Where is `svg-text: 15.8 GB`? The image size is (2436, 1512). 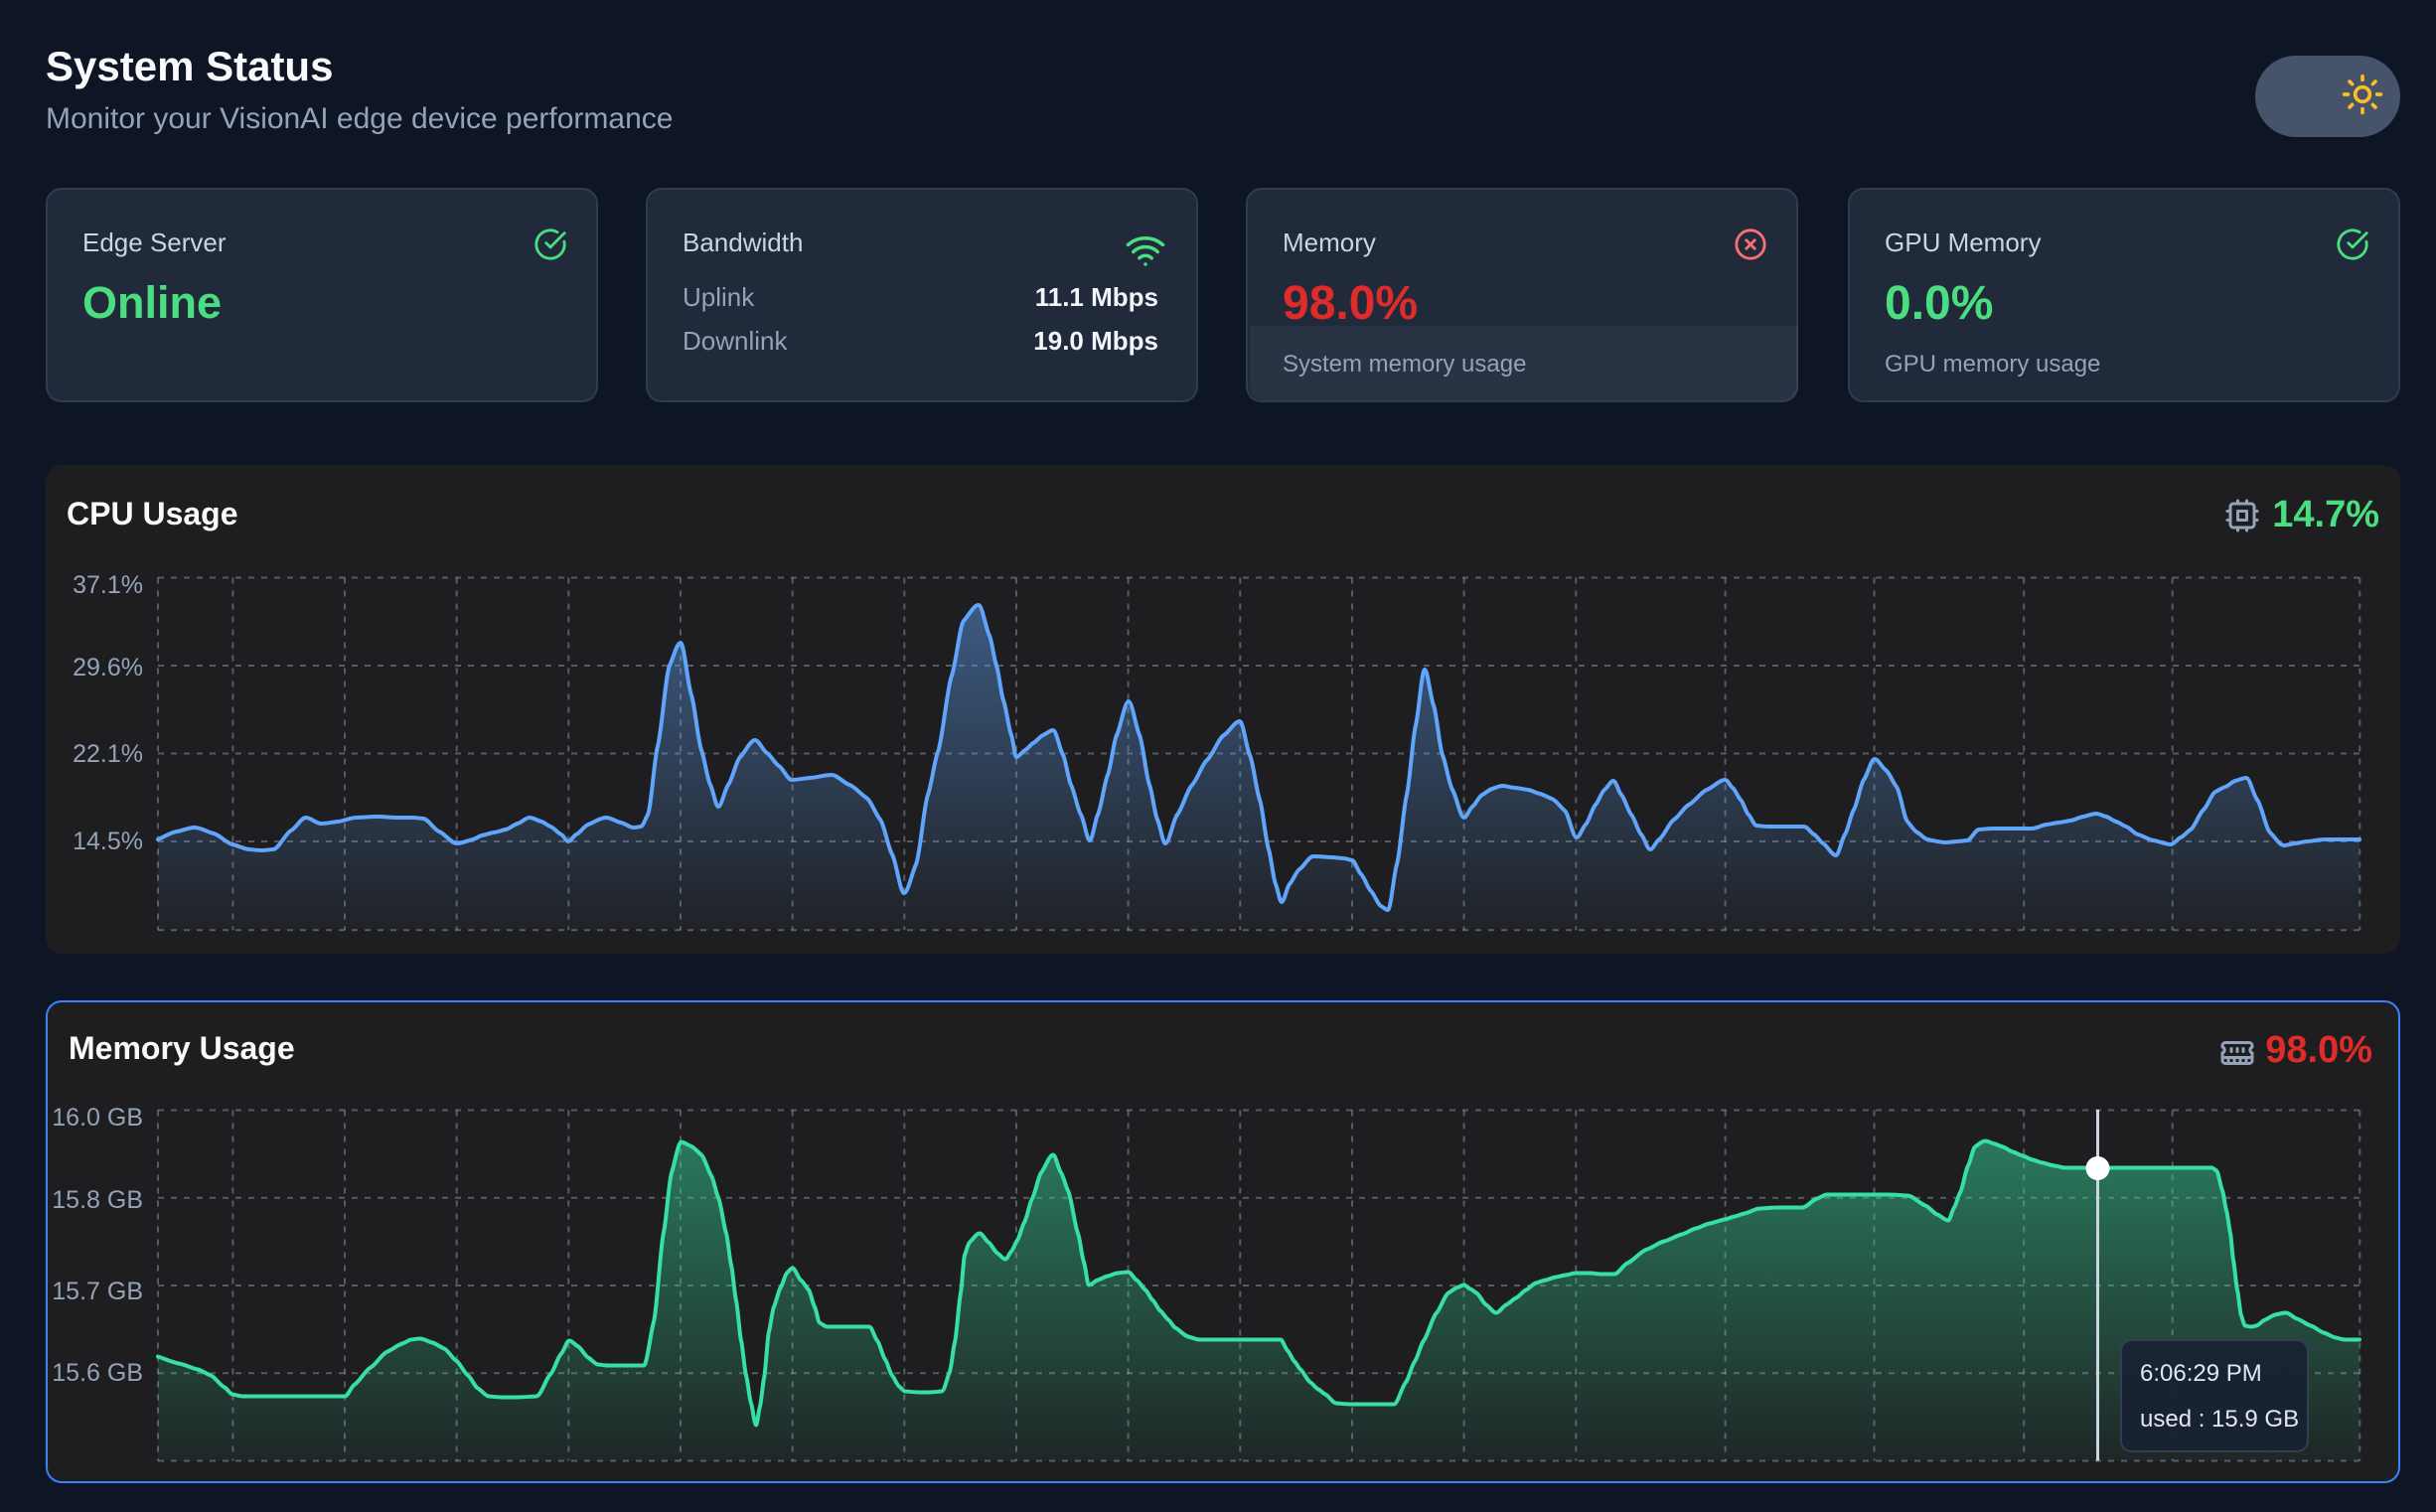
svg-text: 15.8 GB is located at coordinates (97, 1200).